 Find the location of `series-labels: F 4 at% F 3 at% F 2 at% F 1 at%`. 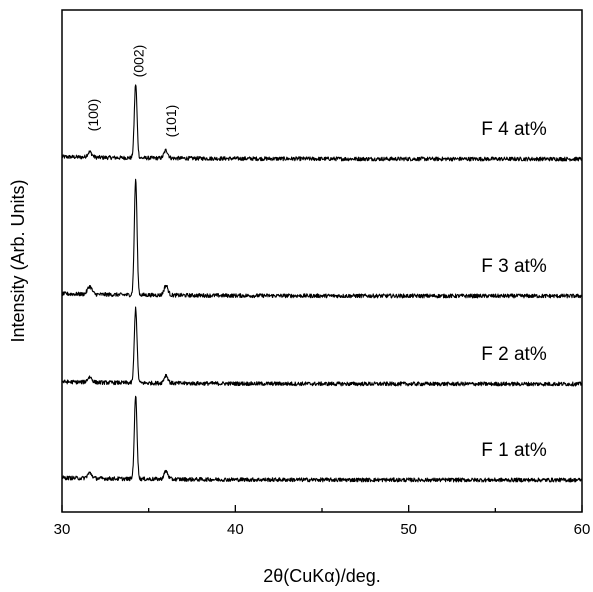

series-labels: F 4 at% F 3 at% F 2 at% F 1 at% is located at coordinates (514, 290).